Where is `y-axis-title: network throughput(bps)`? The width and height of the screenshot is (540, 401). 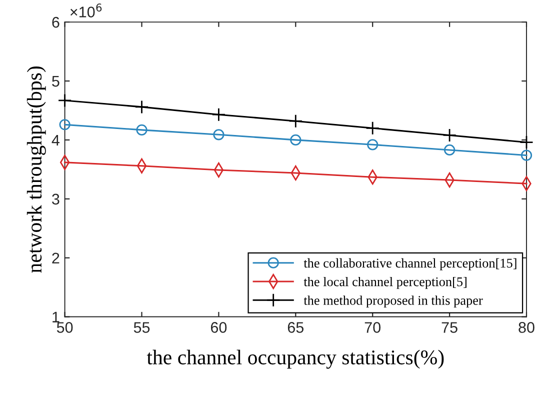
y-axis-title: network throughput(bps) is located at coordinates (36, 169).